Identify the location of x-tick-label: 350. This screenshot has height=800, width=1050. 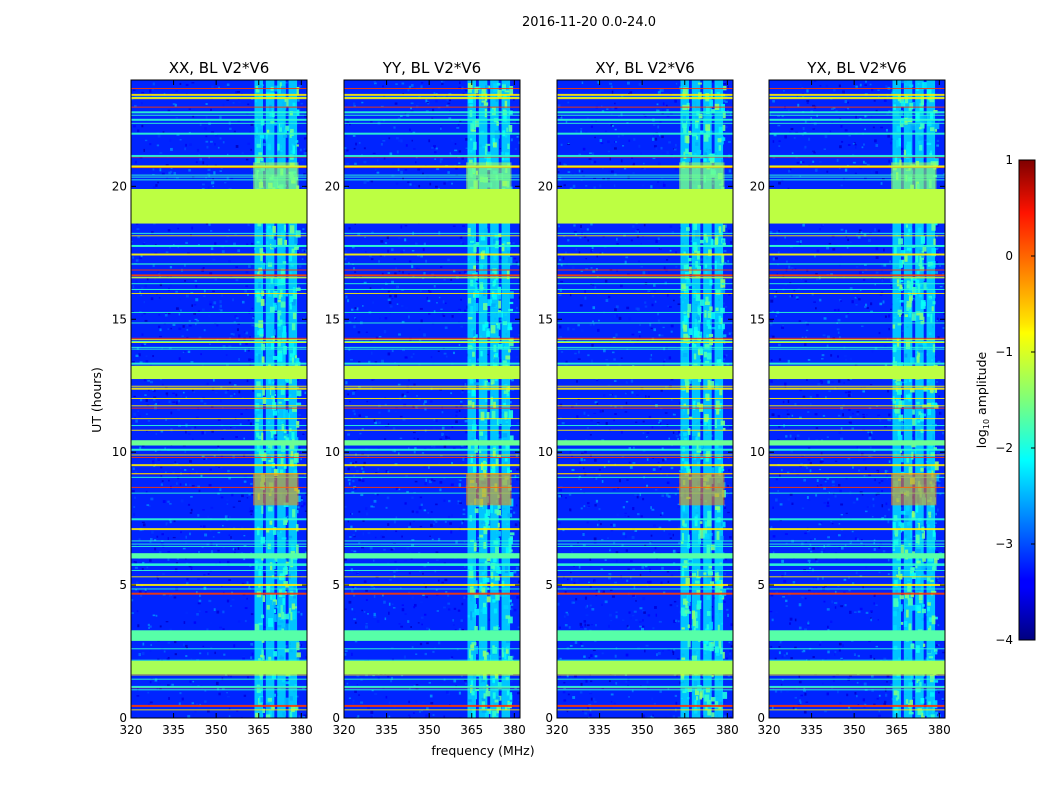
(429, 730).